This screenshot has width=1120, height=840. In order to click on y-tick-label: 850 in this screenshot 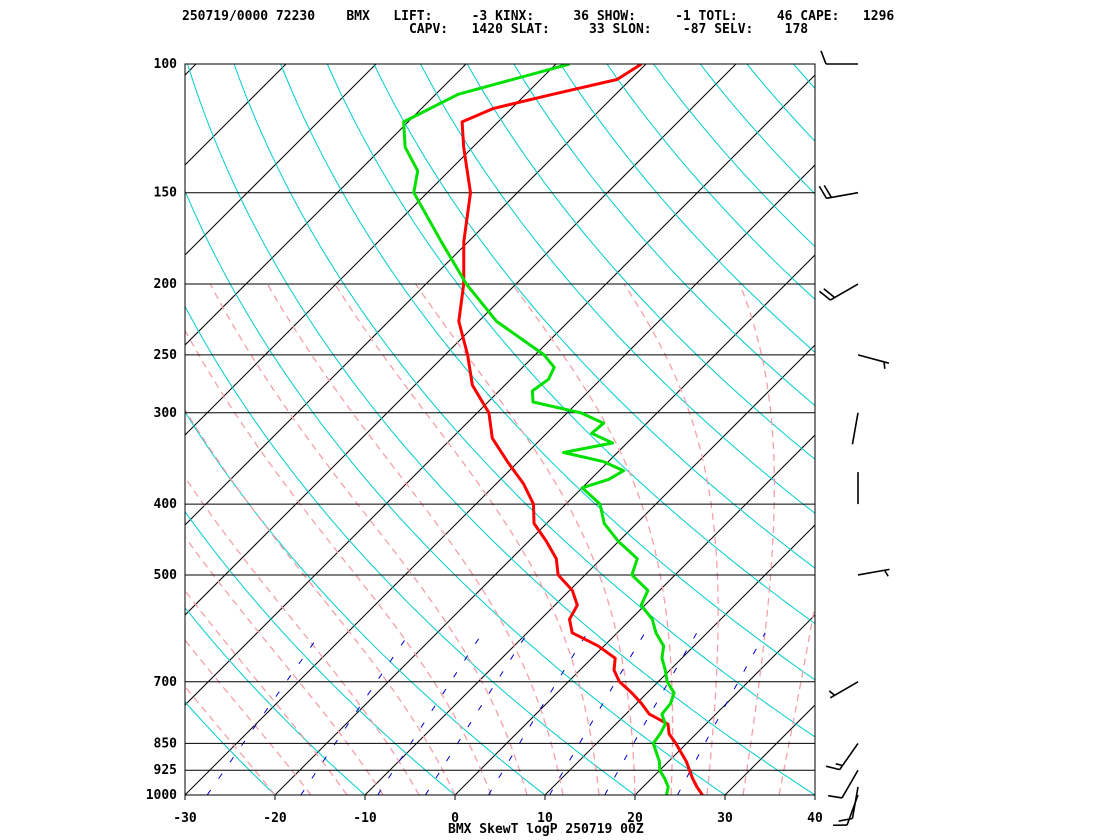, I will do `click(166, 743)`.